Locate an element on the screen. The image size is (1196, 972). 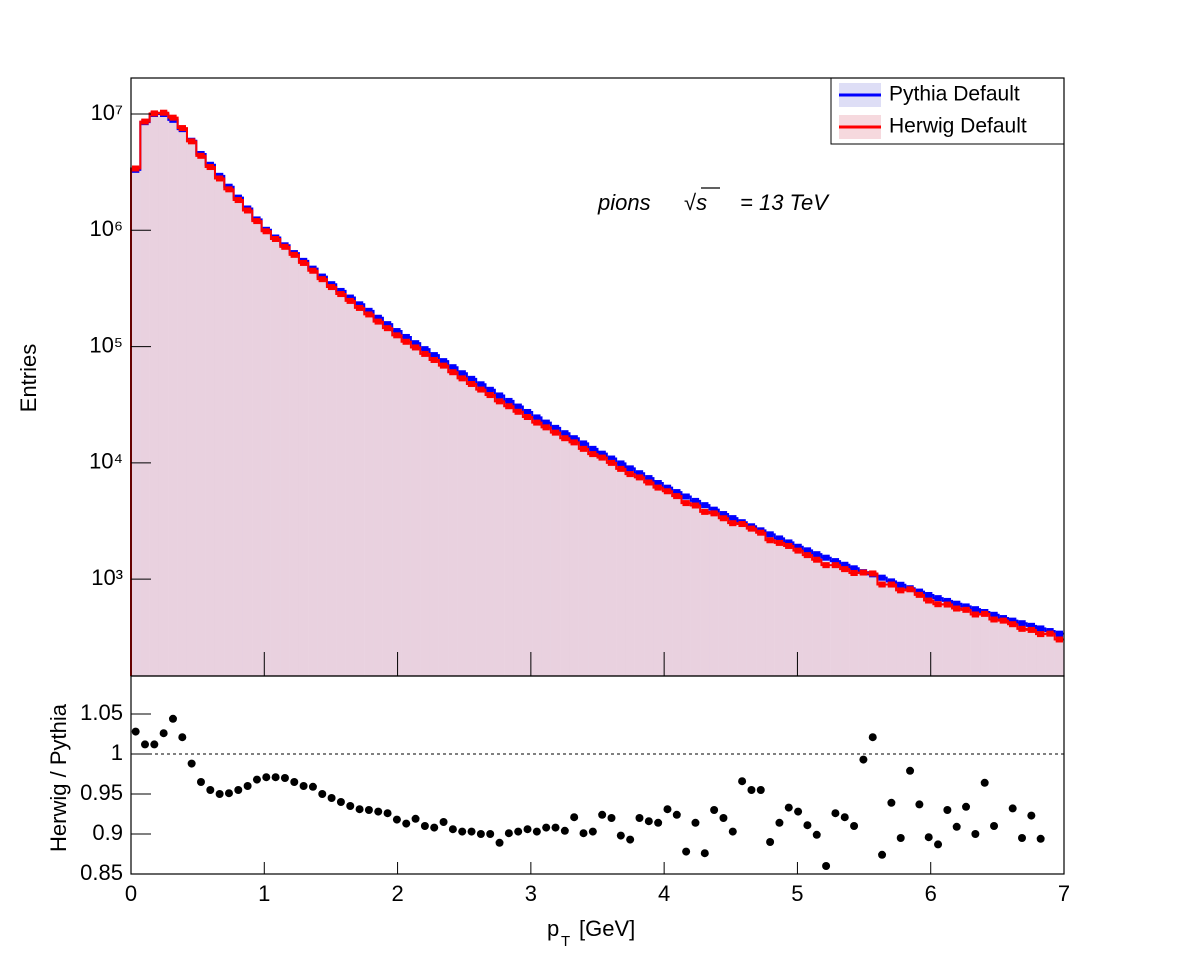
y-tick-label: 10⁷ is located at coordinates (107, 112).